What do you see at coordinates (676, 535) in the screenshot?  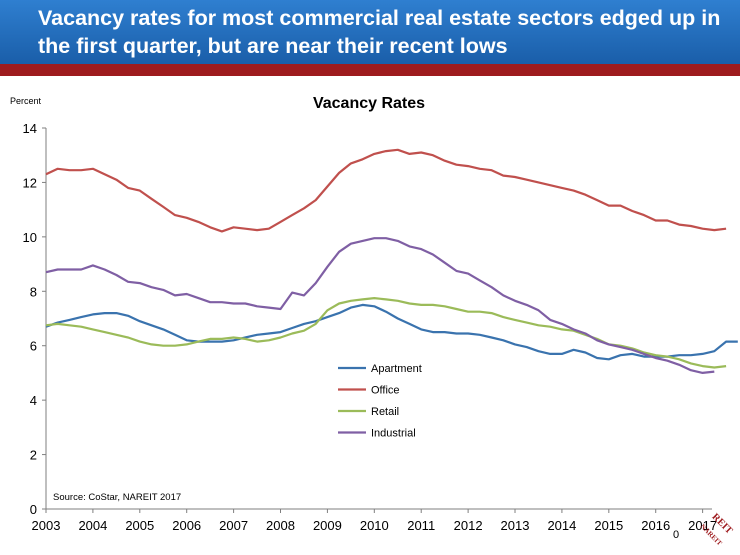 I see `page-number: 0` at bounding box center [676, 535].